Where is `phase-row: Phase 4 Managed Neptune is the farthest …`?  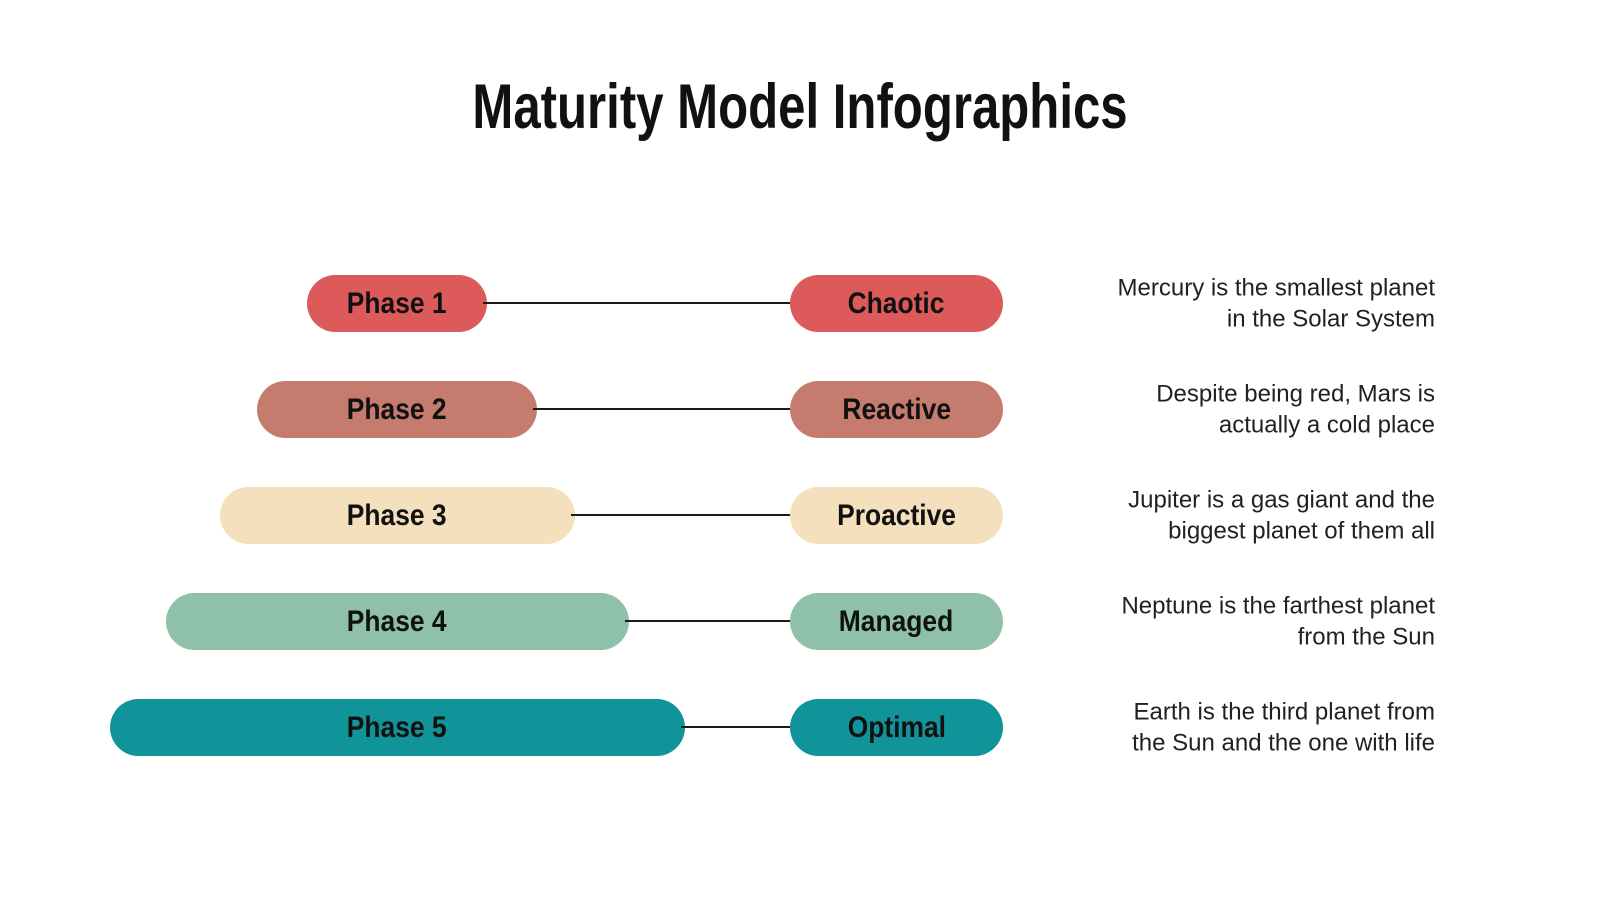
phase-row: Phase 4 Managed Neptune is the farthest … is located at coordinates (800, 621).